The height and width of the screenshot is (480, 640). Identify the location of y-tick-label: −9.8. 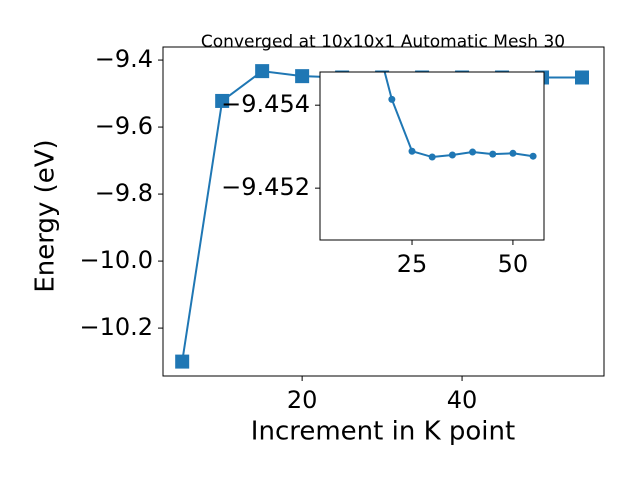
(124, 193).